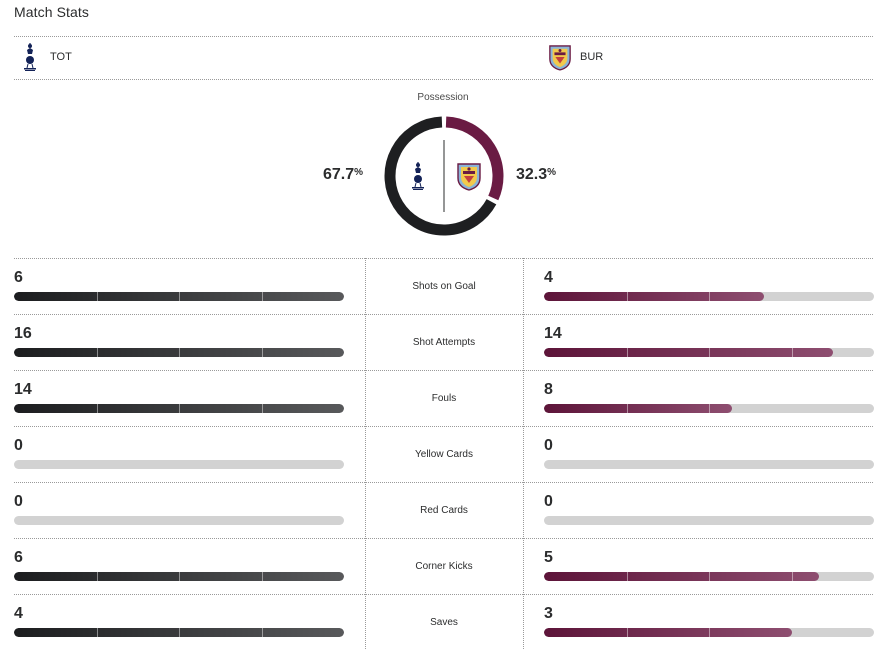  What do you see at coordinates (553, 333) in the screenshot?
I see `away-stat-value: 14` at bounding box center [553, 333].